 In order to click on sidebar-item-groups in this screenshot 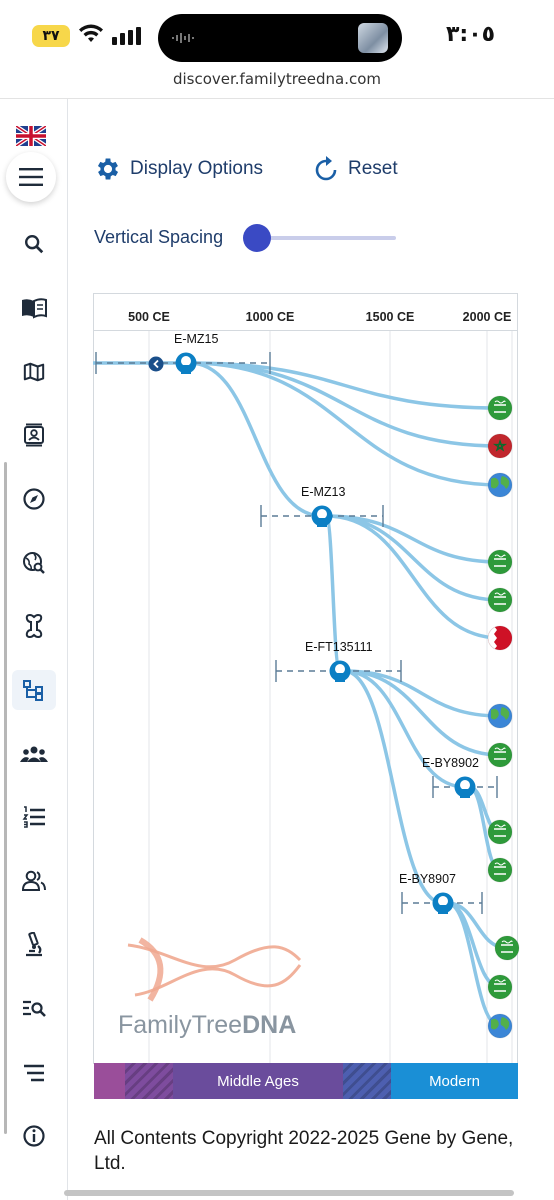, I will do `click(34, 754)`.